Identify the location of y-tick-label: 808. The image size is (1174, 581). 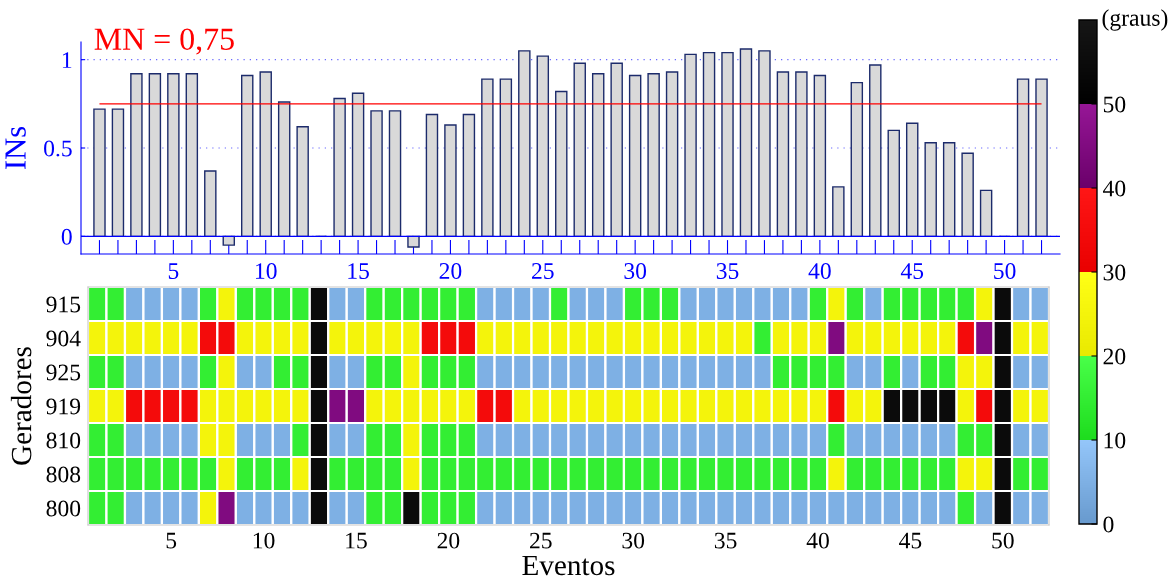
(63, 474).